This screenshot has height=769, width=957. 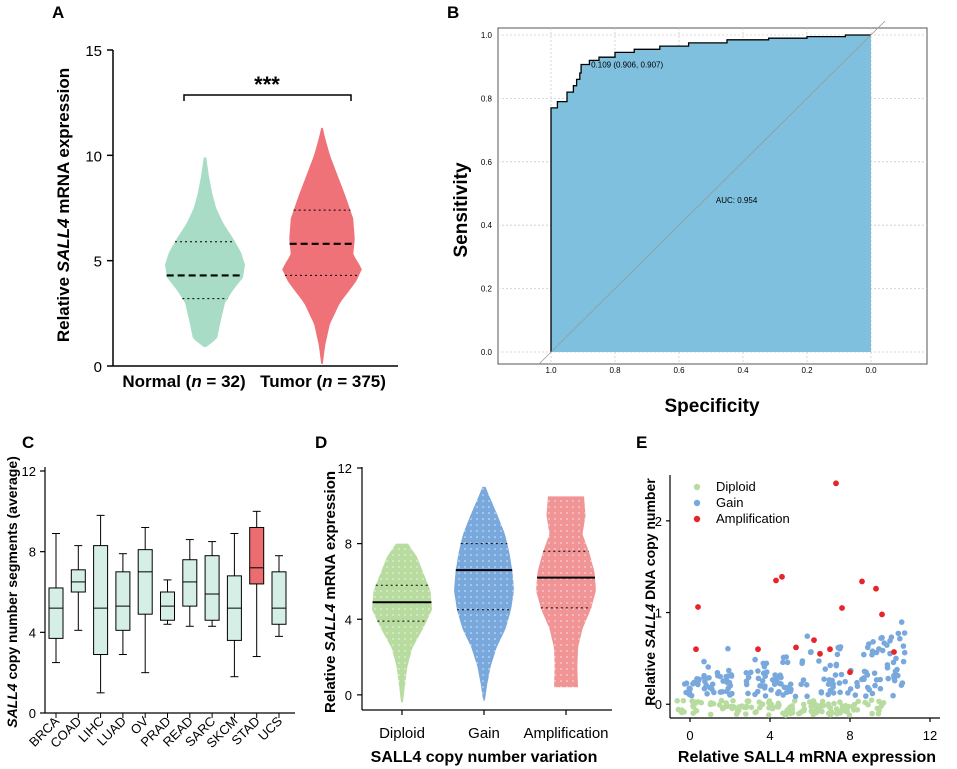 What do you see at coordinates (12, 592) in the screenshot?
I see `c-y-label: SALL4 copy number segments (average)` at bounding box center [12, 592].